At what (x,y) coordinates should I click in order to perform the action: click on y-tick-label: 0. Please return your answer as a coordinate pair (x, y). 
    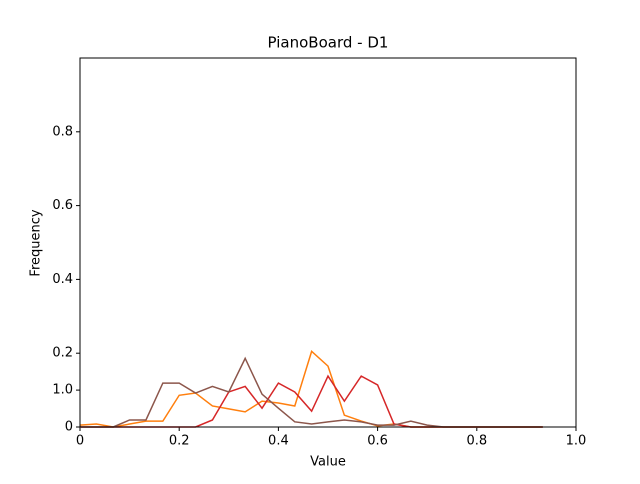
    Looking at the image, I should click on (69, 427).